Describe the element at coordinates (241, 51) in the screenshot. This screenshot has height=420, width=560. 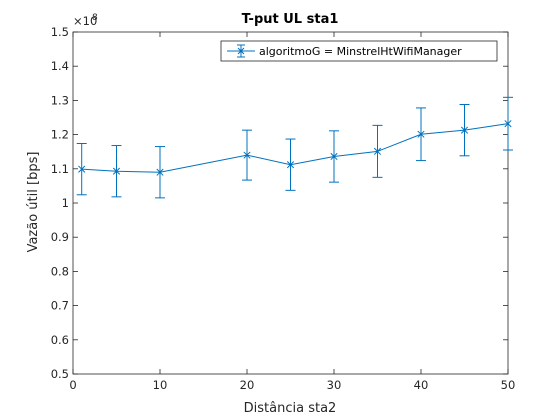
I see `legend-marker` at that location.